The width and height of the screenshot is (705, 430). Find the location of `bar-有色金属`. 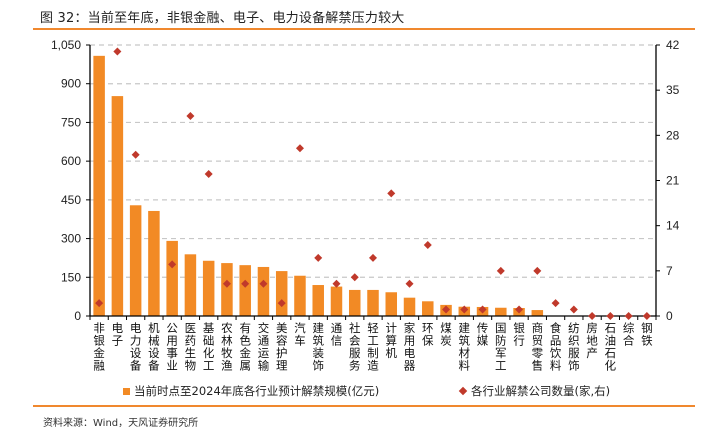

bar-有色金属 is located at coordinates (245, 290).